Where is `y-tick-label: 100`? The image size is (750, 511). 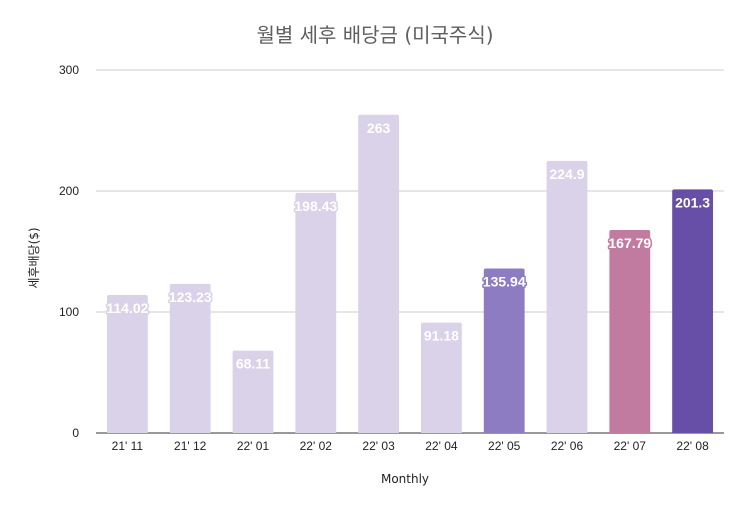
y-tick-label: 100 is located at coordinates (69, 312).